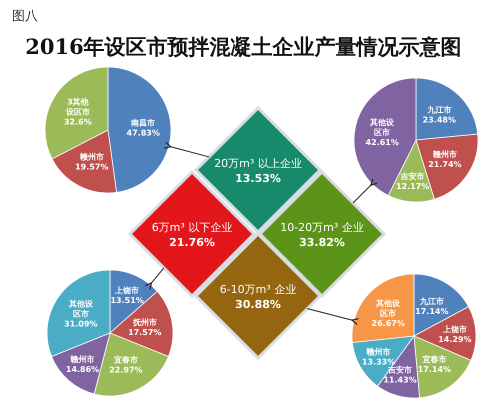 The image size is (487, 401). I want to click on data-label: 42.61%, so click(382, 143).